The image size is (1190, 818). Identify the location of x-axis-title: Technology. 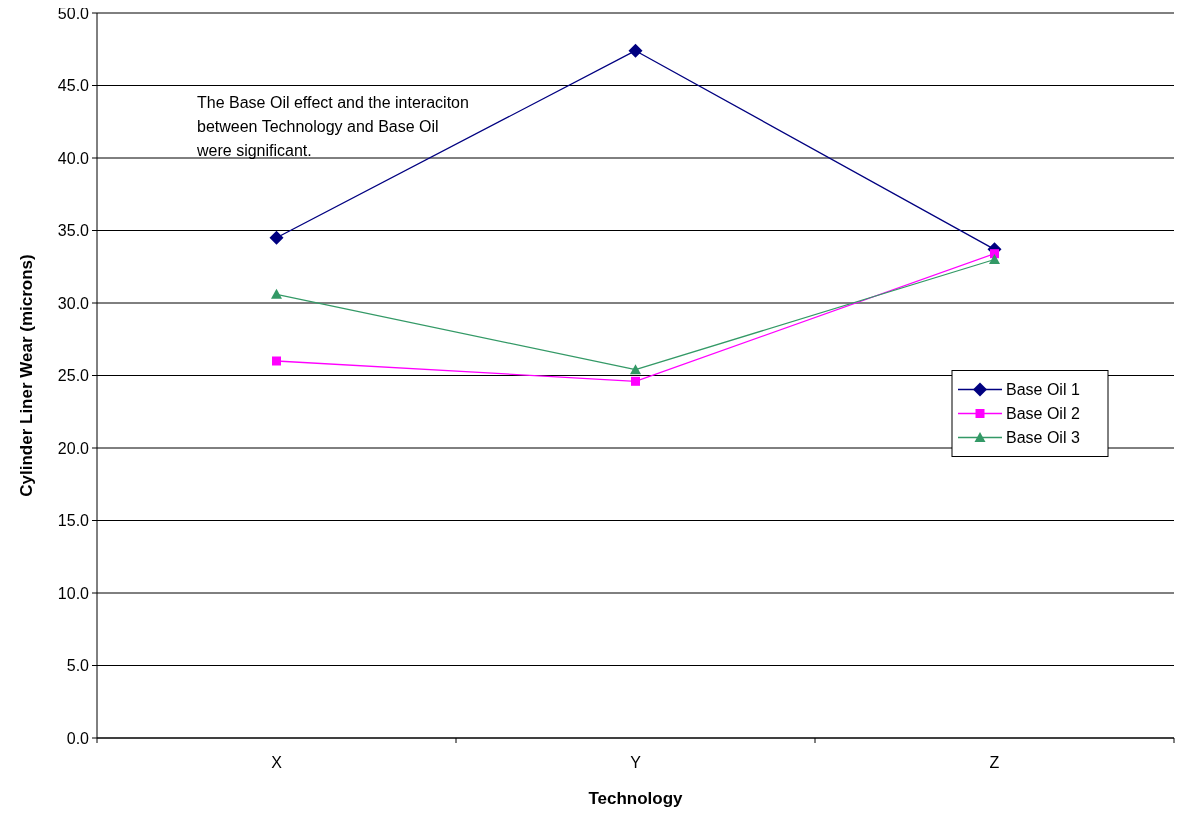
(636, 798).